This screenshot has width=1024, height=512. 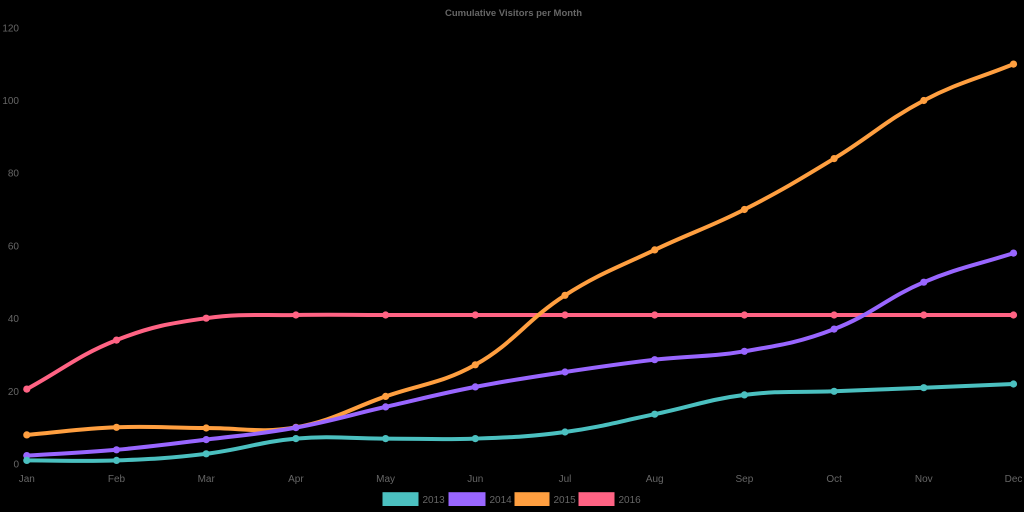 I want to click on svg-text: Dec, so click(x=1014, y=479).